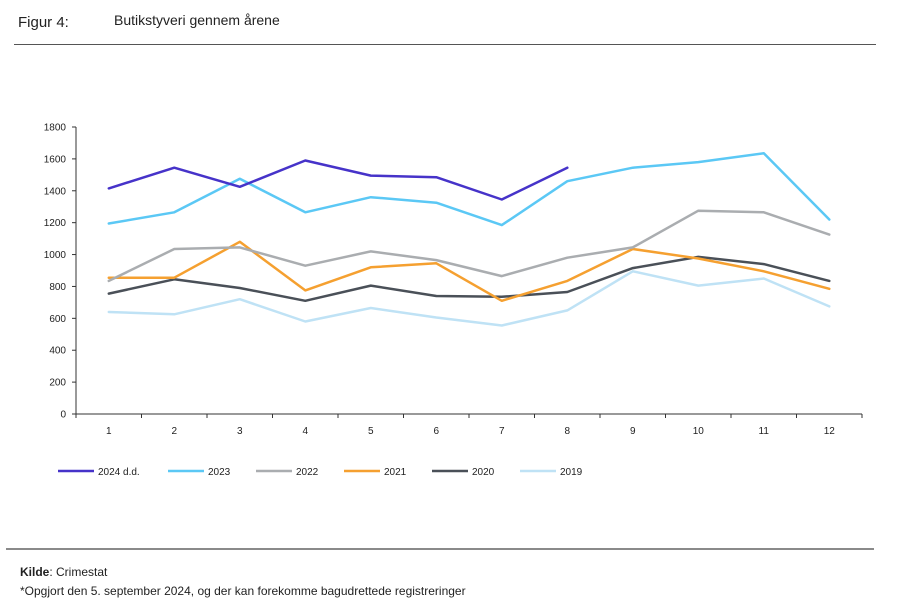 The image size is (900, 604). I want to click on y-tick-label: 0, so click(63, 415).